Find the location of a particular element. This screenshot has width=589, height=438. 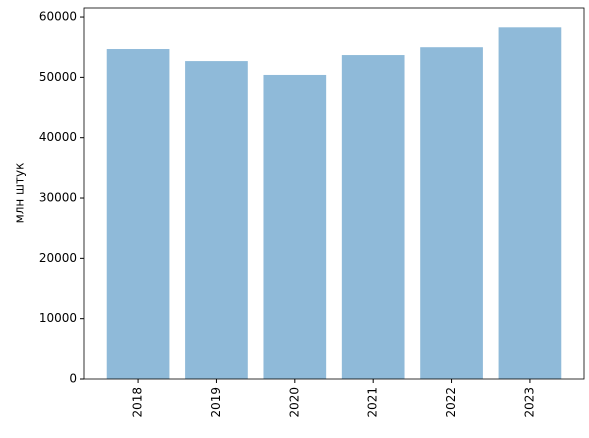

y-tick-label: 10000 is located at coordinates (58, 318).